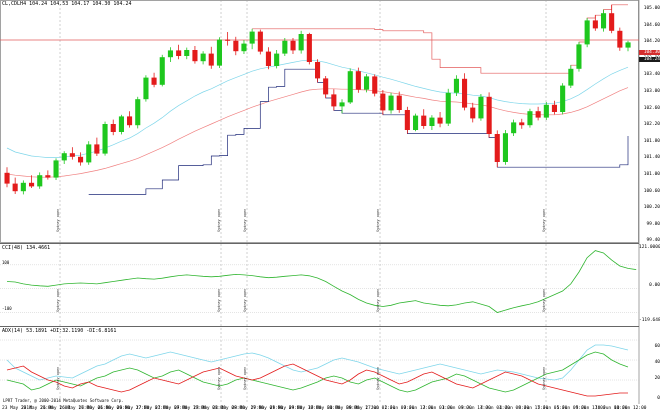  Describe the element at coordinates (317, 380) in the screenshot. I see `adx-minus-di-line` at that location.